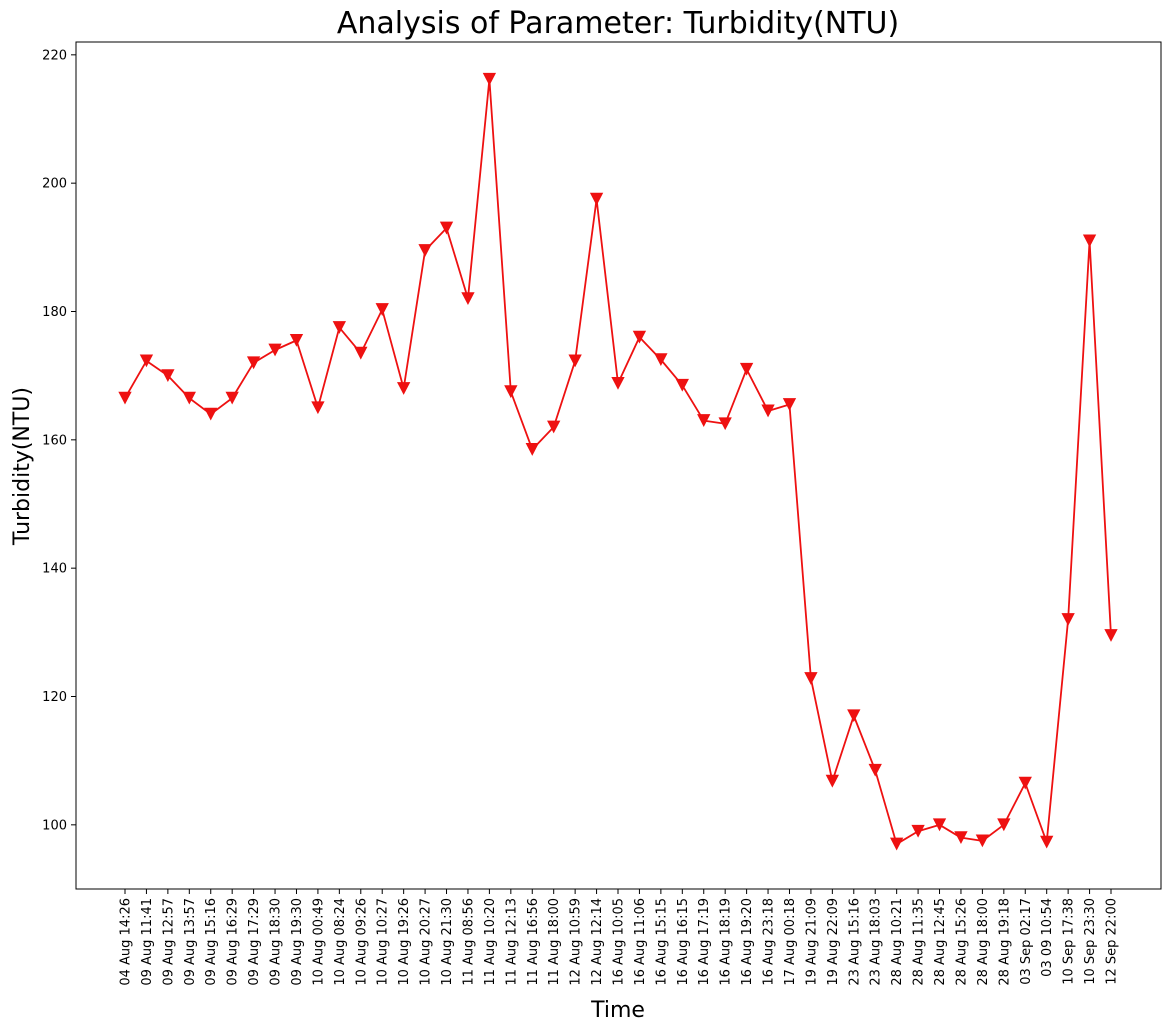 The image size is (1170, 1032). What do you see at coordinates (233, 942) in the screenshot?
I see `x-tick-label: 09 Aug 16:29` at bounding box center [233, 942].